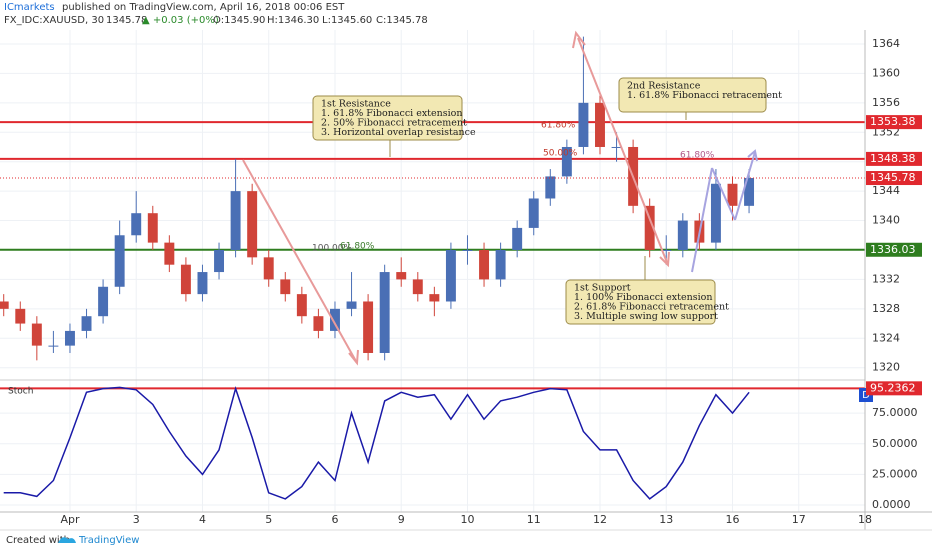 This screenshot has width=932, height=554. I want to click on open: O:1345.90, so click(239, 20).